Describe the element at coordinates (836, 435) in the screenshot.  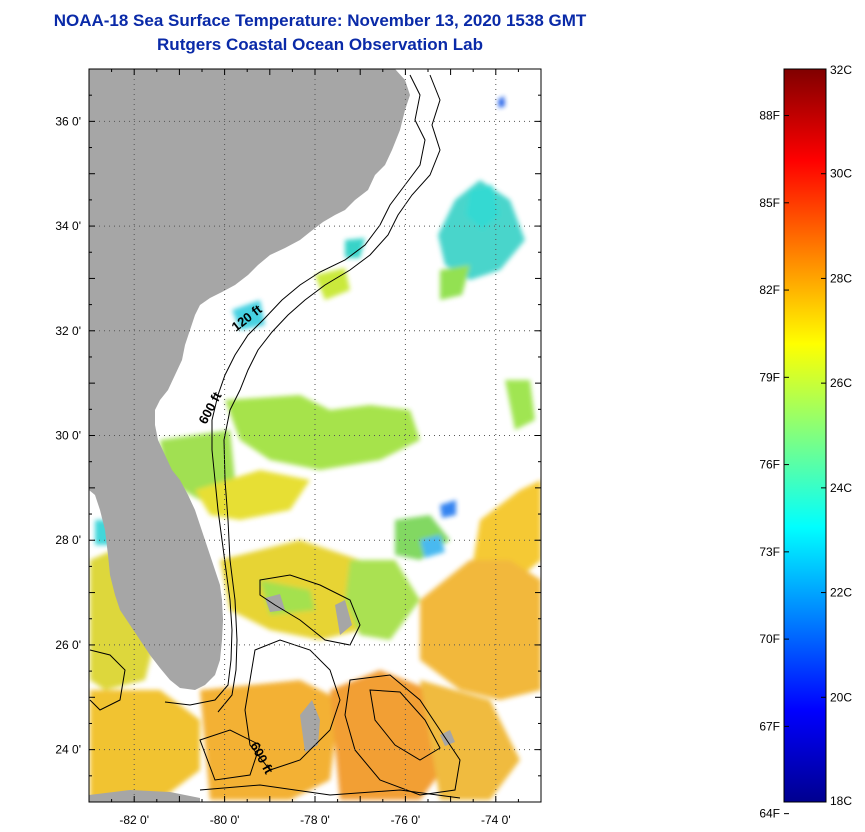
I see `colorbar-celsius-ticks: 32C 30C 28C 26C 24C 22C 20C 18C` at that location.